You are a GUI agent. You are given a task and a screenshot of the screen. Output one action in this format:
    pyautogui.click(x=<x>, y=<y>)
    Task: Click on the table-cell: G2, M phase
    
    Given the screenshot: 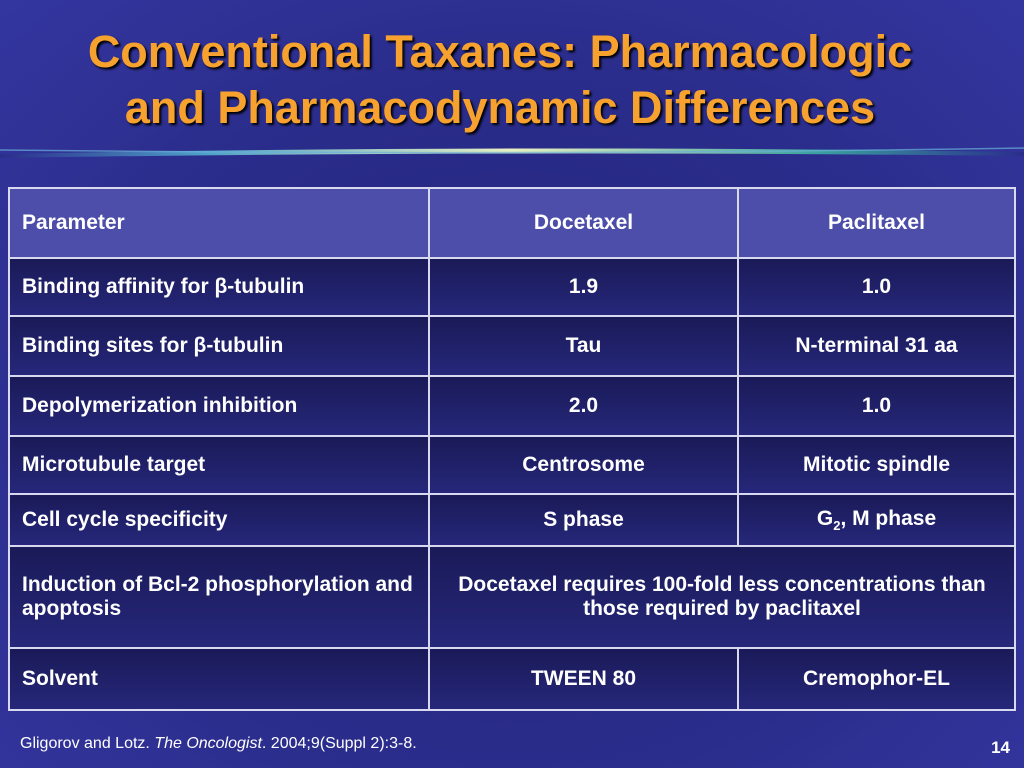 What is the action you would take?
    pyautogui.click(x=876, y=520)
    